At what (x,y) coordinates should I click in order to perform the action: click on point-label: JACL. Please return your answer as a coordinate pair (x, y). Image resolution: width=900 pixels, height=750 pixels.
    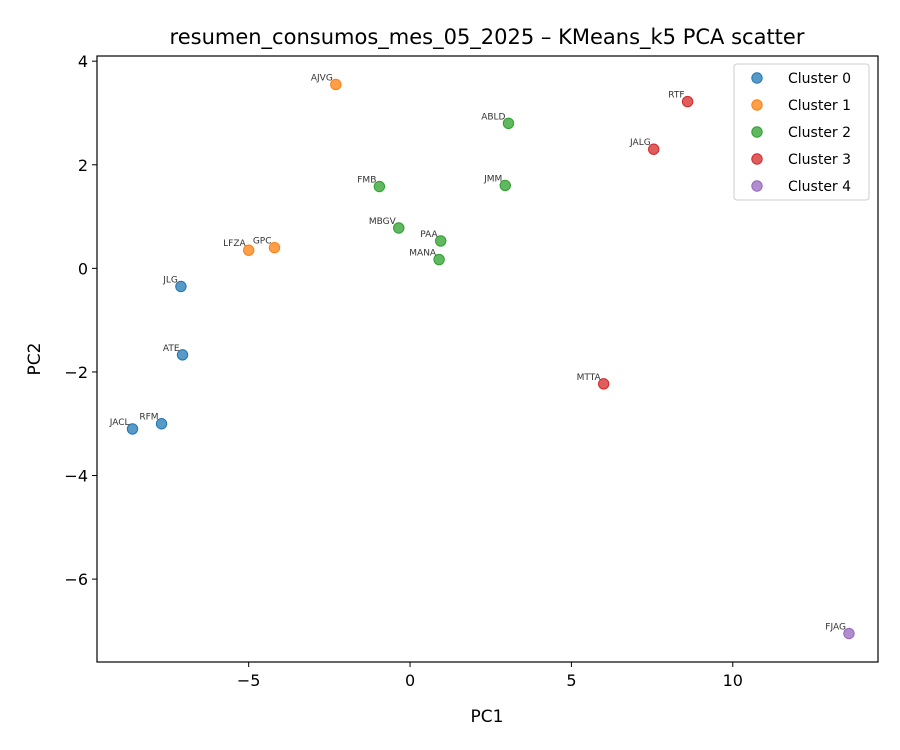
    Looking at the image, I should click on (119, 423).